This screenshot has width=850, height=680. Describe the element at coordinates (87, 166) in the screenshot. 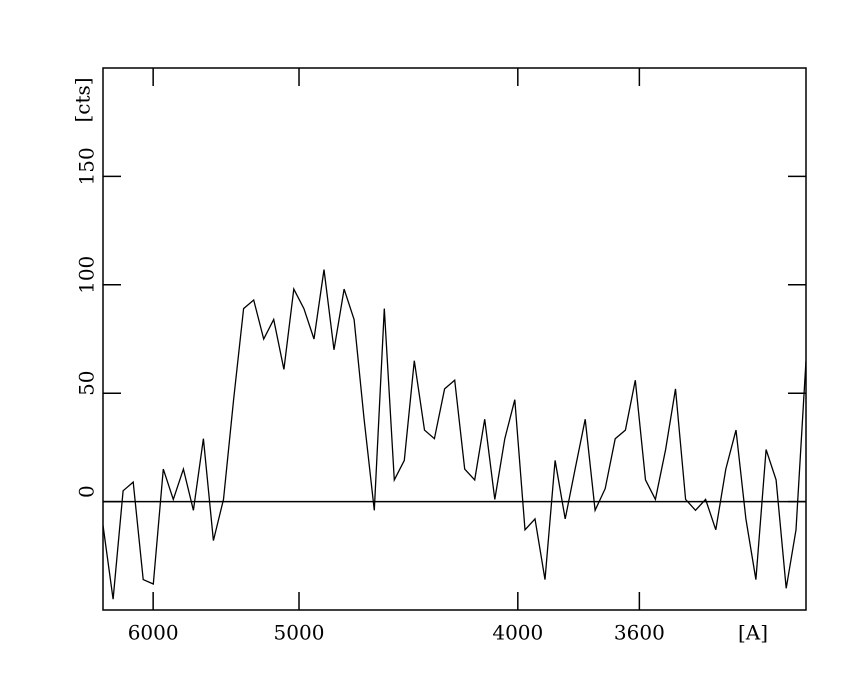

I see `y-tick-label: 150` at that location.